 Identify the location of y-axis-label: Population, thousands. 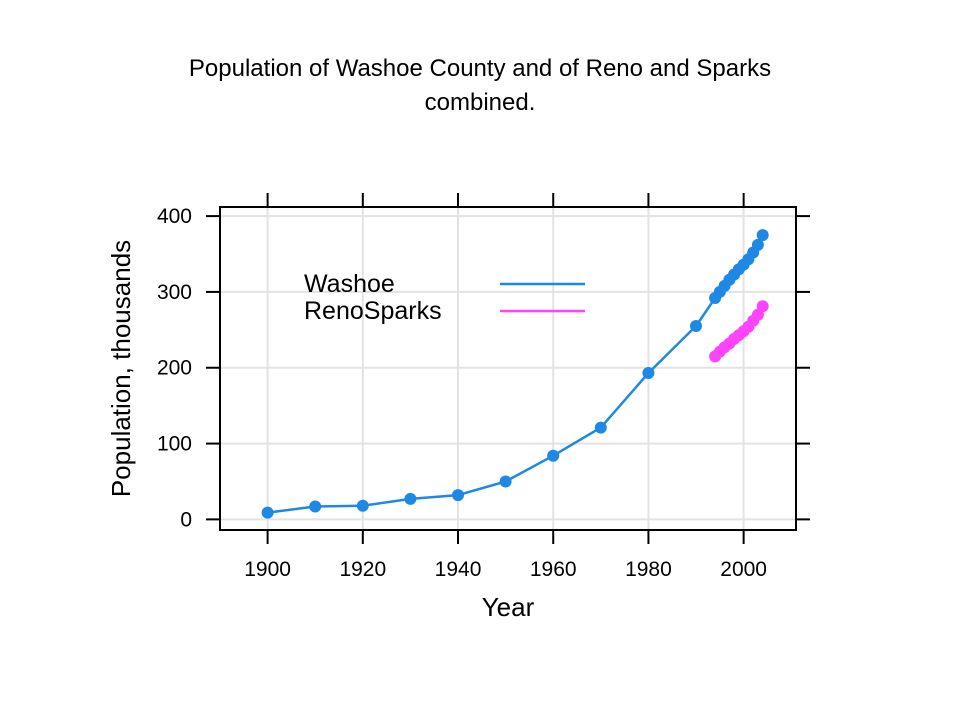
(121, 368).